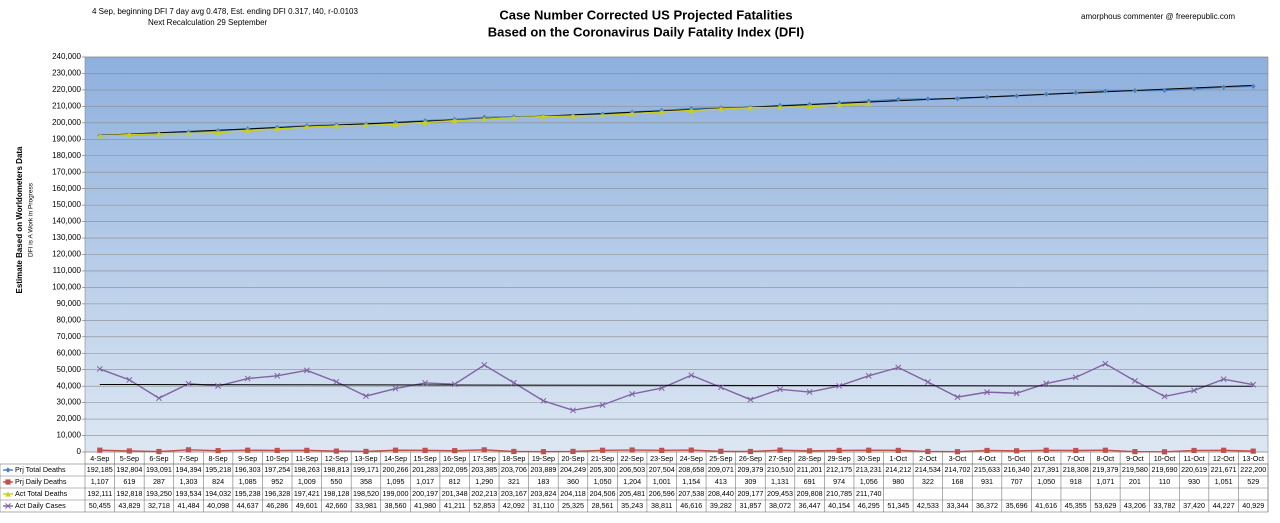  I want to click on table-cell: 1,009, so click(307, 481).